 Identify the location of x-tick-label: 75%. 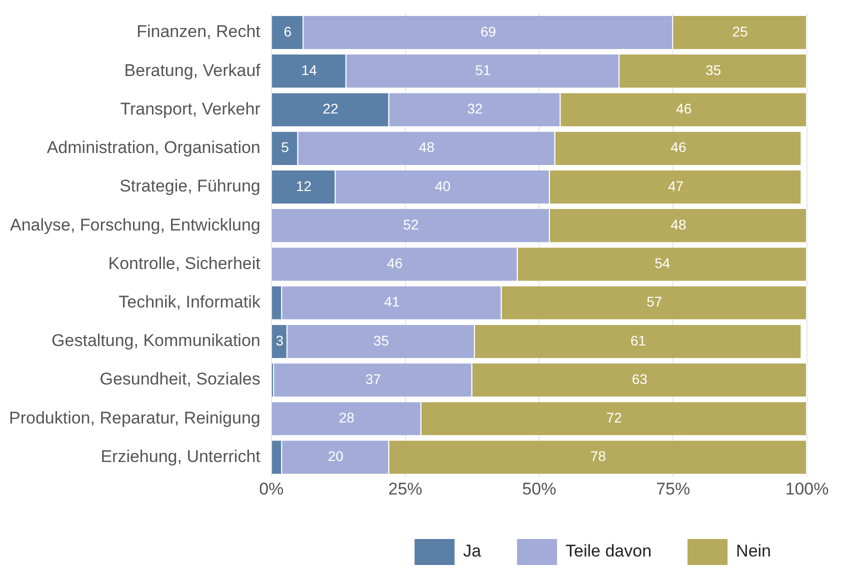
(673, 488).